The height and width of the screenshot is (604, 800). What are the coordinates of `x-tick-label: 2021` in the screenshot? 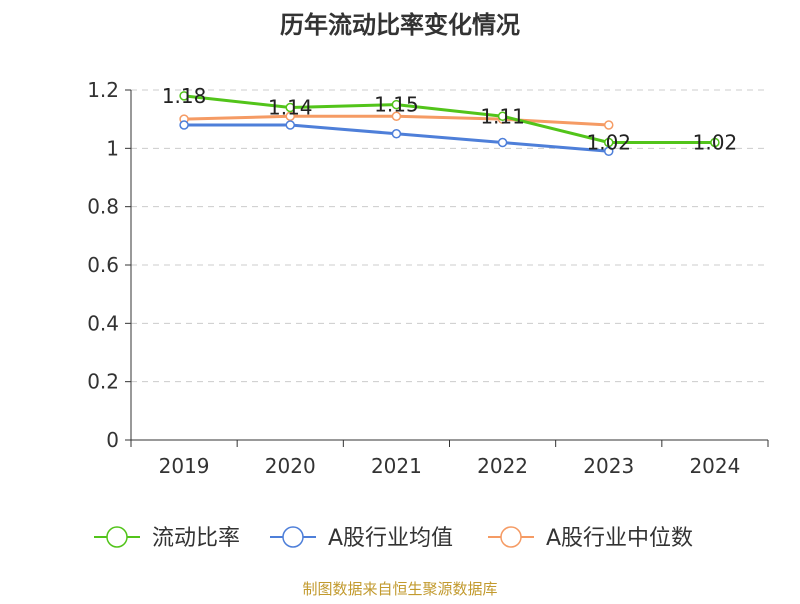 It's located at (396, 466).